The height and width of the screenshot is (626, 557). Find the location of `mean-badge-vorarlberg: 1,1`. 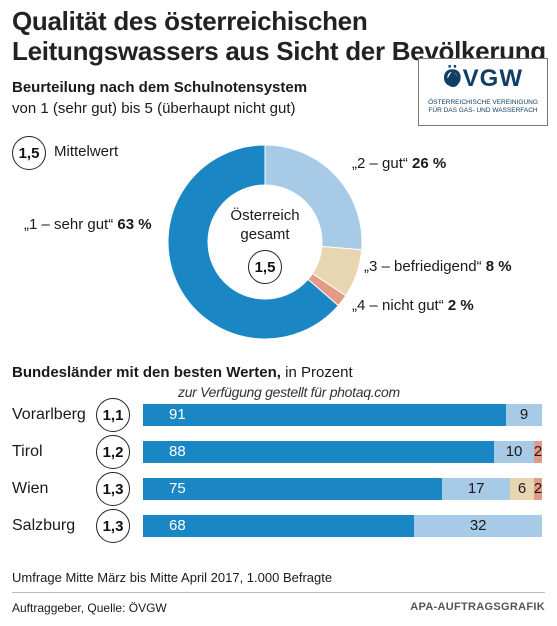

mean-badge-vorarlberg: 1,1 is located at coordinates (113, 415).